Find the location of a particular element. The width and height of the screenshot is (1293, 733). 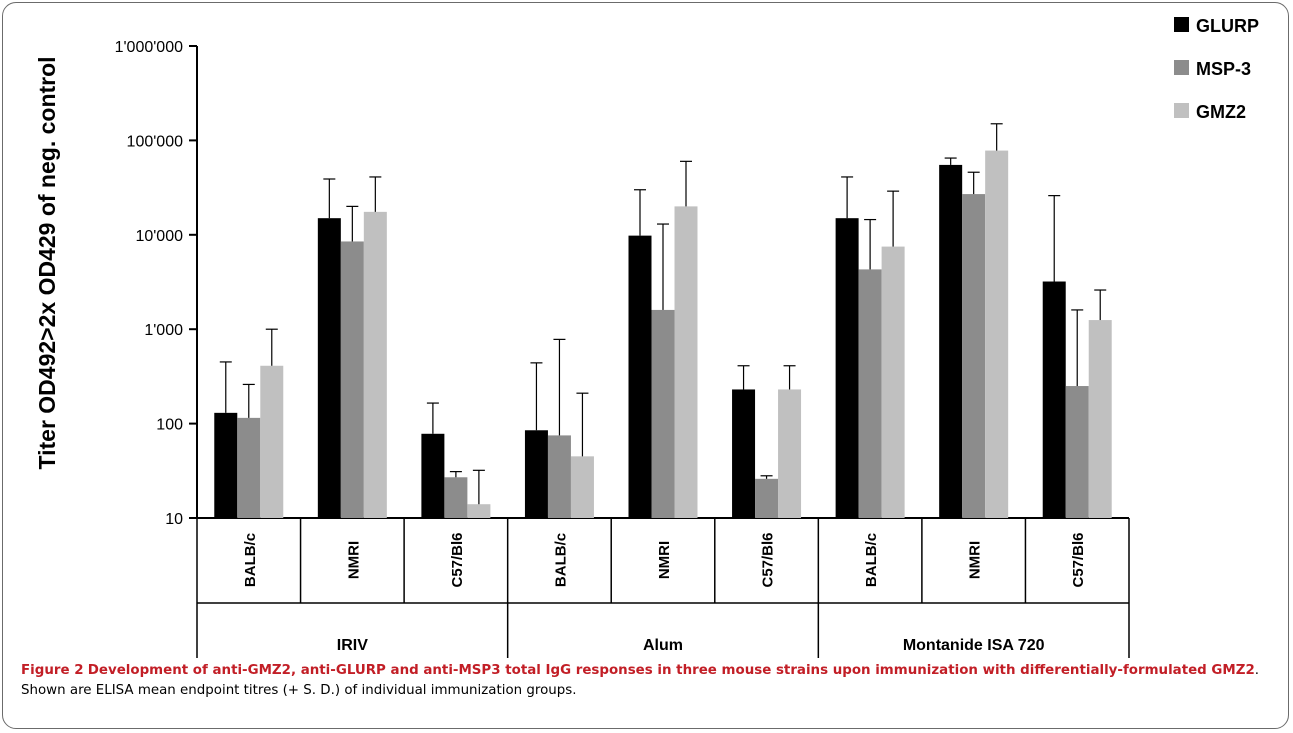

y-axis-label: Titer OD492>2x OD429 of neg. control is located at coordinates (47, 262).